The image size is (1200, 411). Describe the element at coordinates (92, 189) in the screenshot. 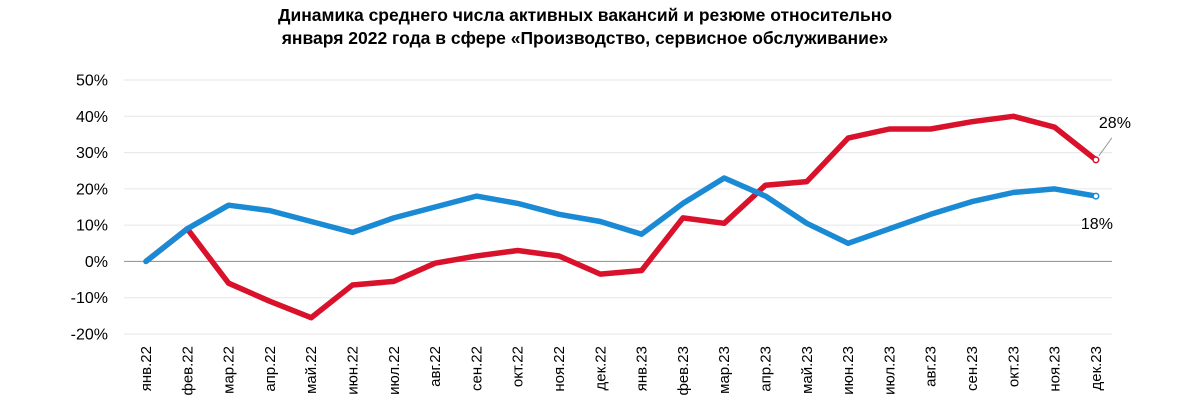

I see `y-tick-label: 20%` at that location.